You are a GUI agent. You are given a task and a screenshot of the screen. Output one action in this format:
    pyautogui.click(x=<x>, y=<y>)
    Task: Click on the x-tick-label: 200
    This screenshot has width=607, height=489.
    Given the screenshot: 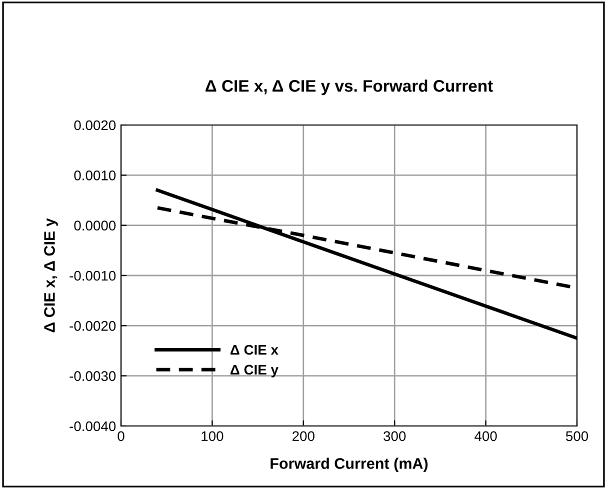 What is the action you would take?
    pyautogui.click(x=303, y=436)
    